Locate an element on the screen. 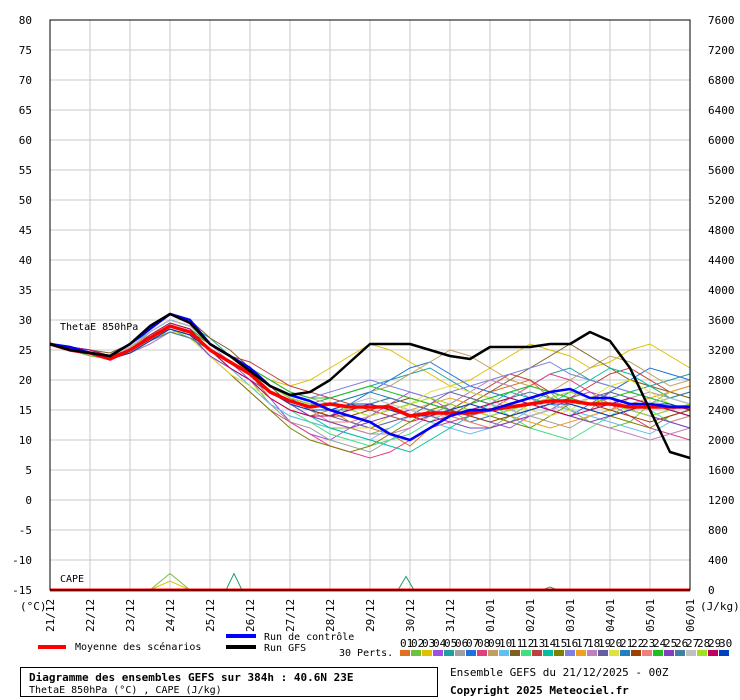 The width and height of the screenshot is (740, 700). pert-number: 08 is located at coordinates (483, 643).